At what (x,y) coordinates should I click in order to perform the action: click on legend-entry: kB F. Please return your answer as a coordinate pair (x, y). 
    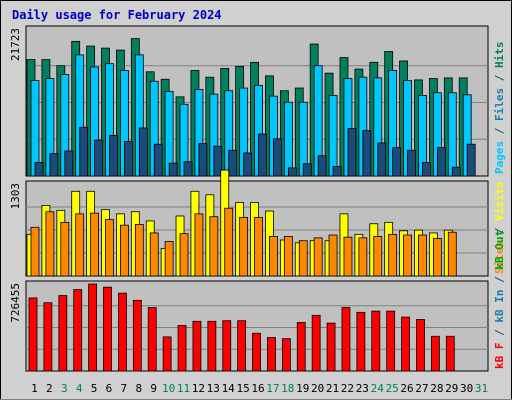
    Looking at the image, I should click on (499, 356).